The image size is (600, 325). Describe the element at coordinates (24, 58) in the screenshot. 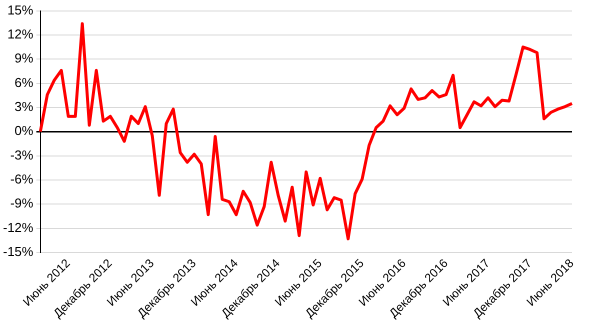

I see `y-tick-label: 9%` at that location.